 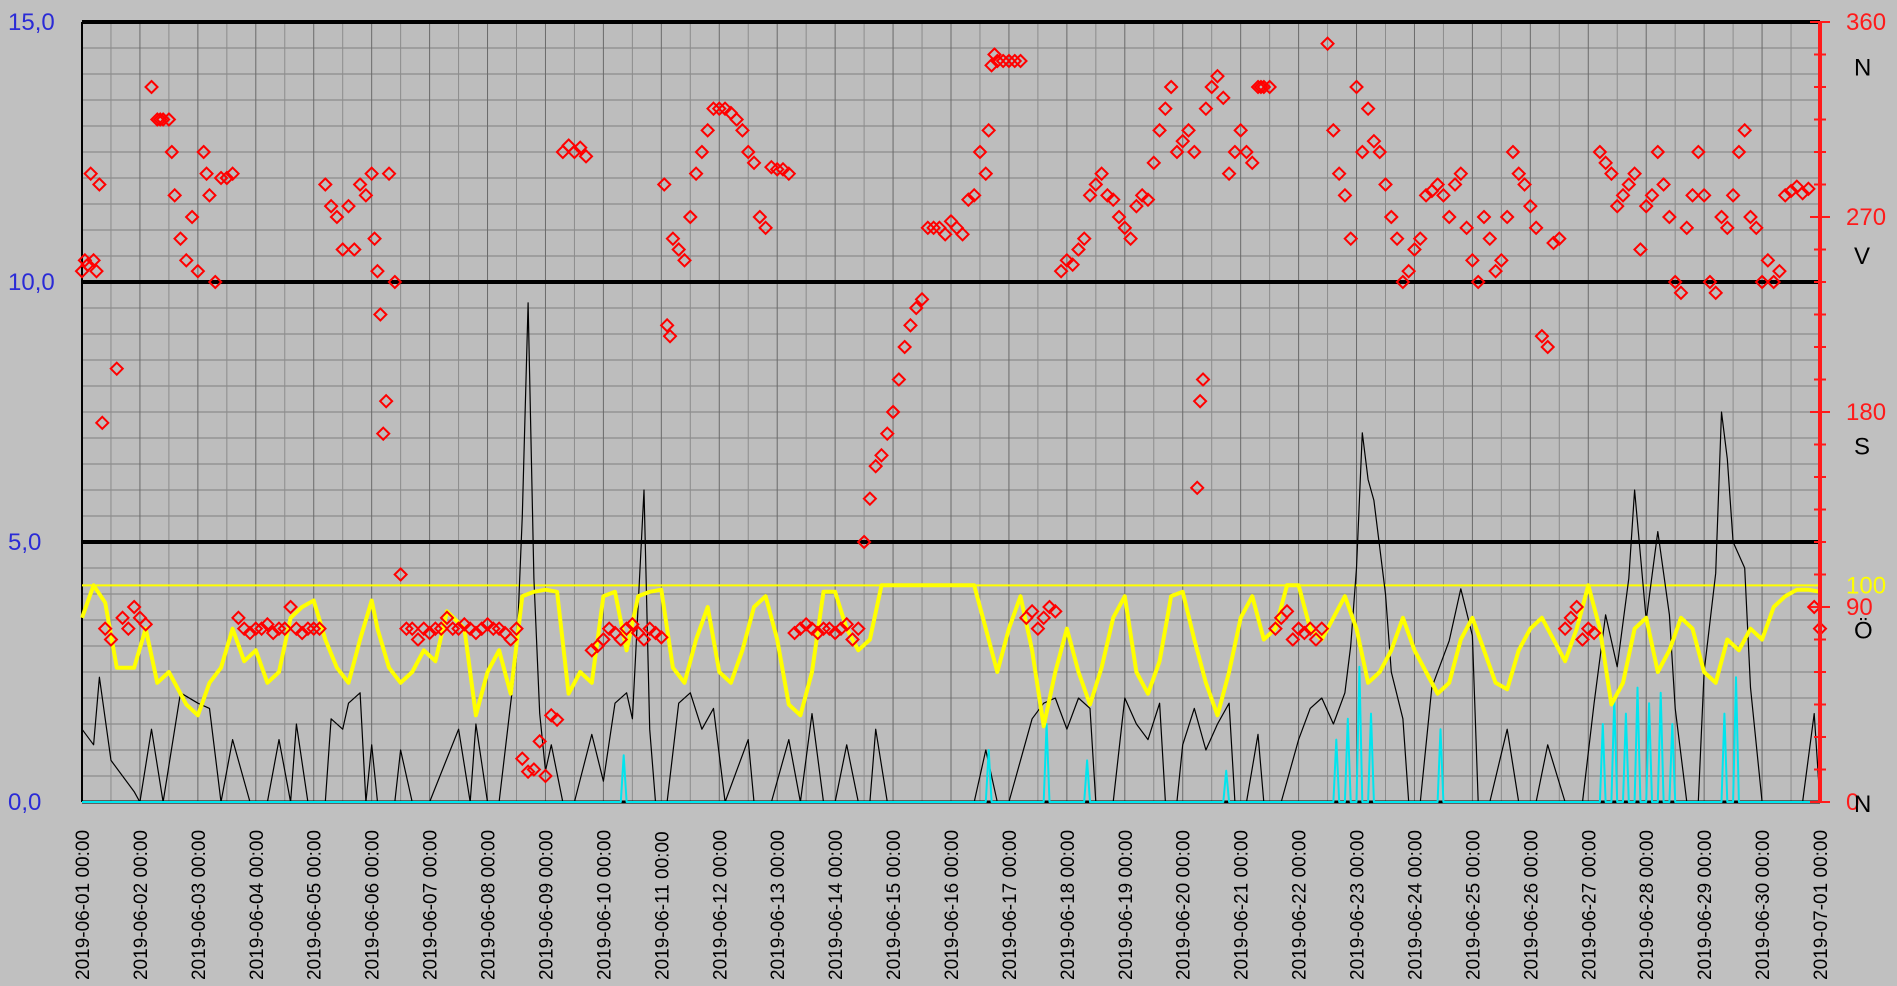 What do you see at coordinates (1866, 412) in the screenshot?
I see `right-axis-tick-label: 180` at bounding box center [1866, 412].